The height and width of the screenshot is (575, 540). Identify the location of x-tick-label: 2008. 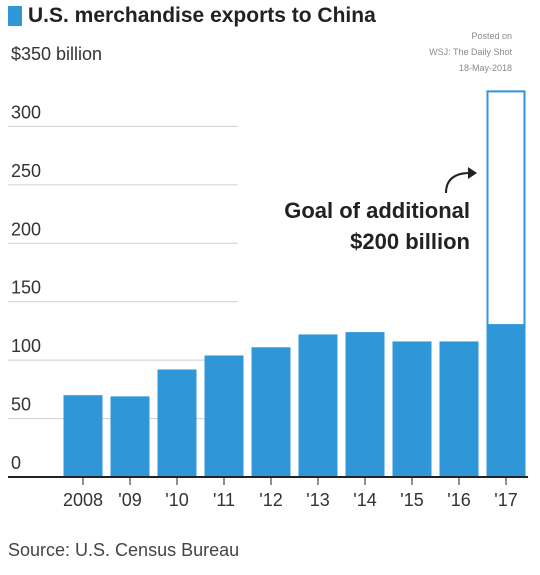
(83, 500).